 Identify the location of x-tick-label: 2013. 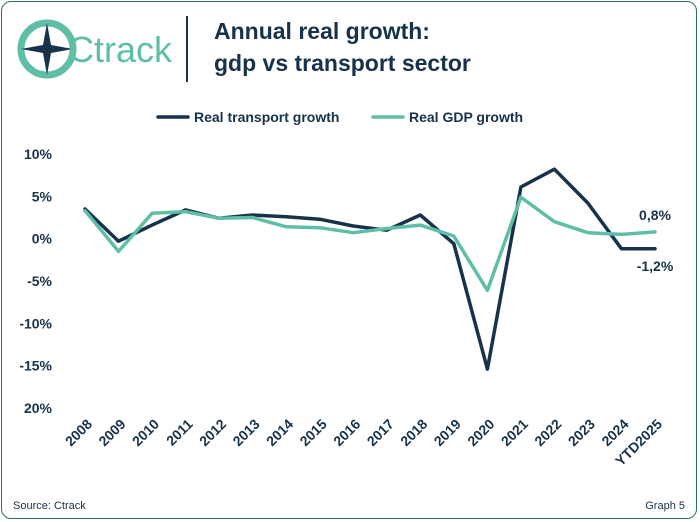
(245, 432).